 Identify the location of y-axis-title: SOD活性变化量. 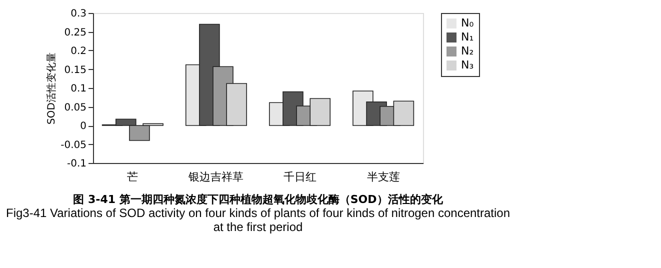
(52, 88).